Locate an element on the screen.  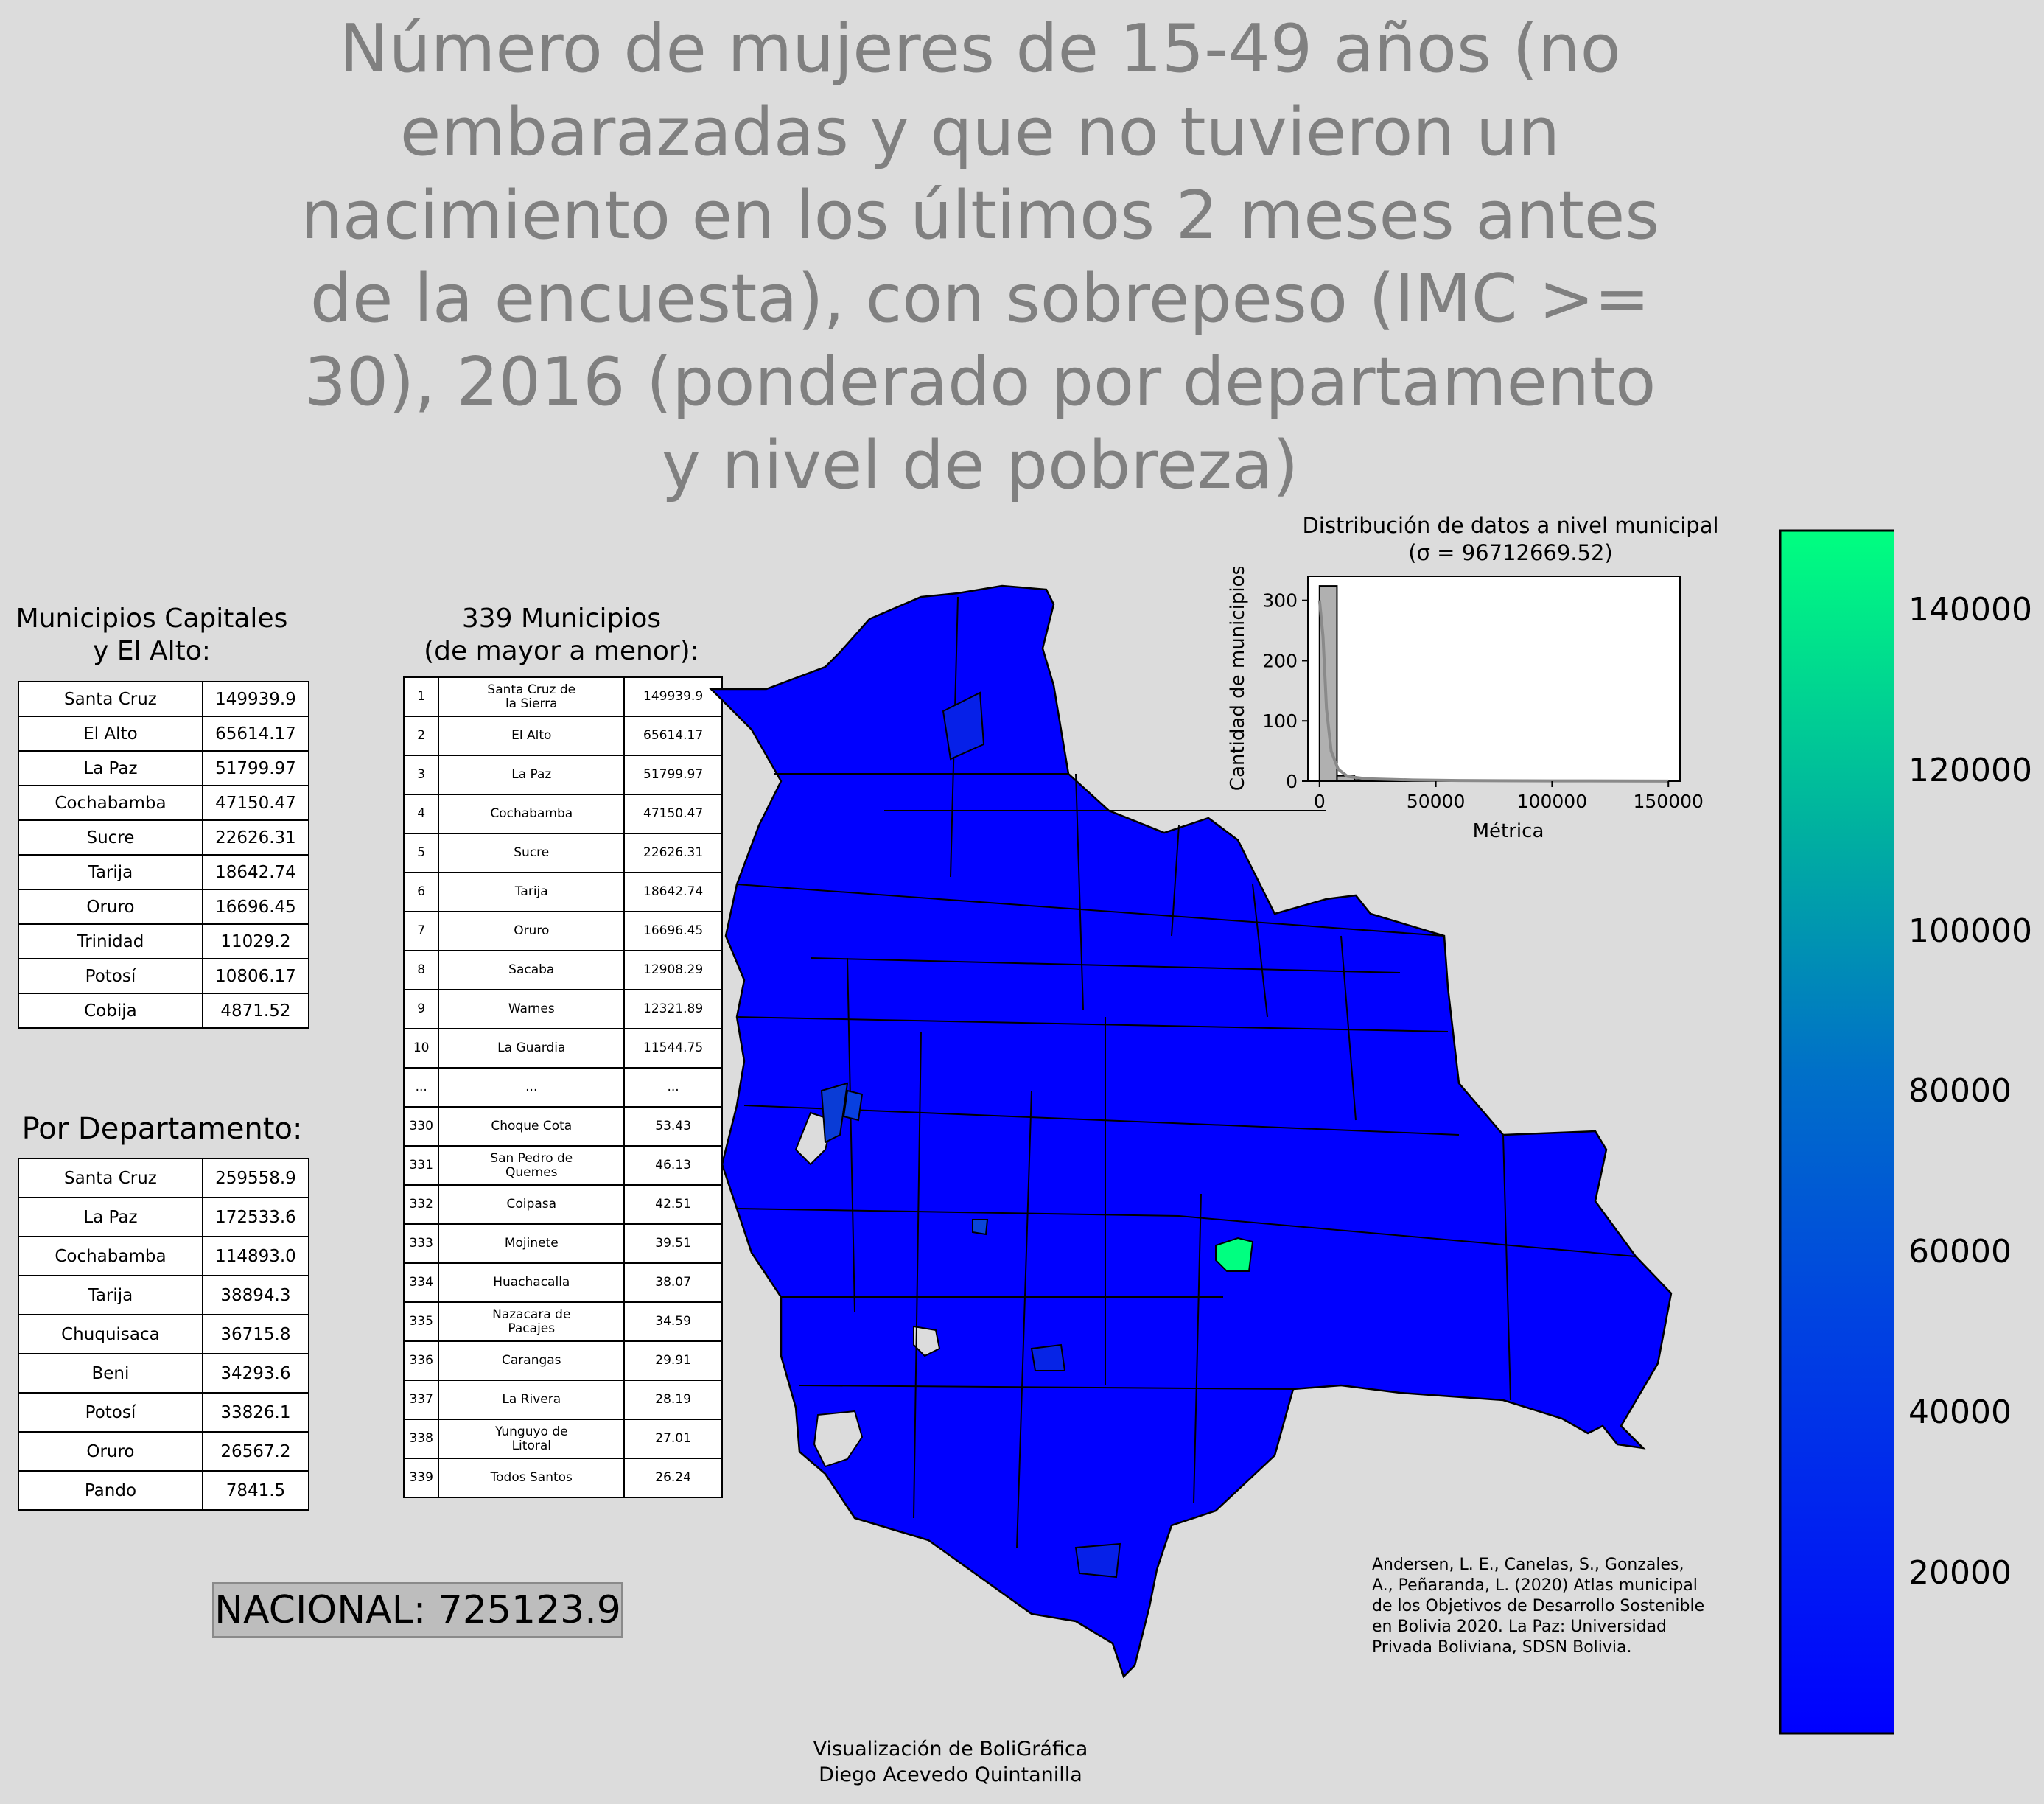
histogram-x-tick-label: 0 is located at coordinates (1320, 801).